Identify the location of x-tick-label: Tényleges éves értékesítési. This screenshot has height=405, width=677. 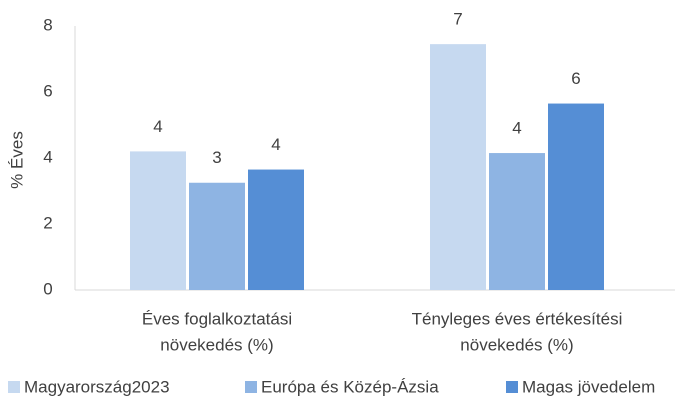
(517, 318).